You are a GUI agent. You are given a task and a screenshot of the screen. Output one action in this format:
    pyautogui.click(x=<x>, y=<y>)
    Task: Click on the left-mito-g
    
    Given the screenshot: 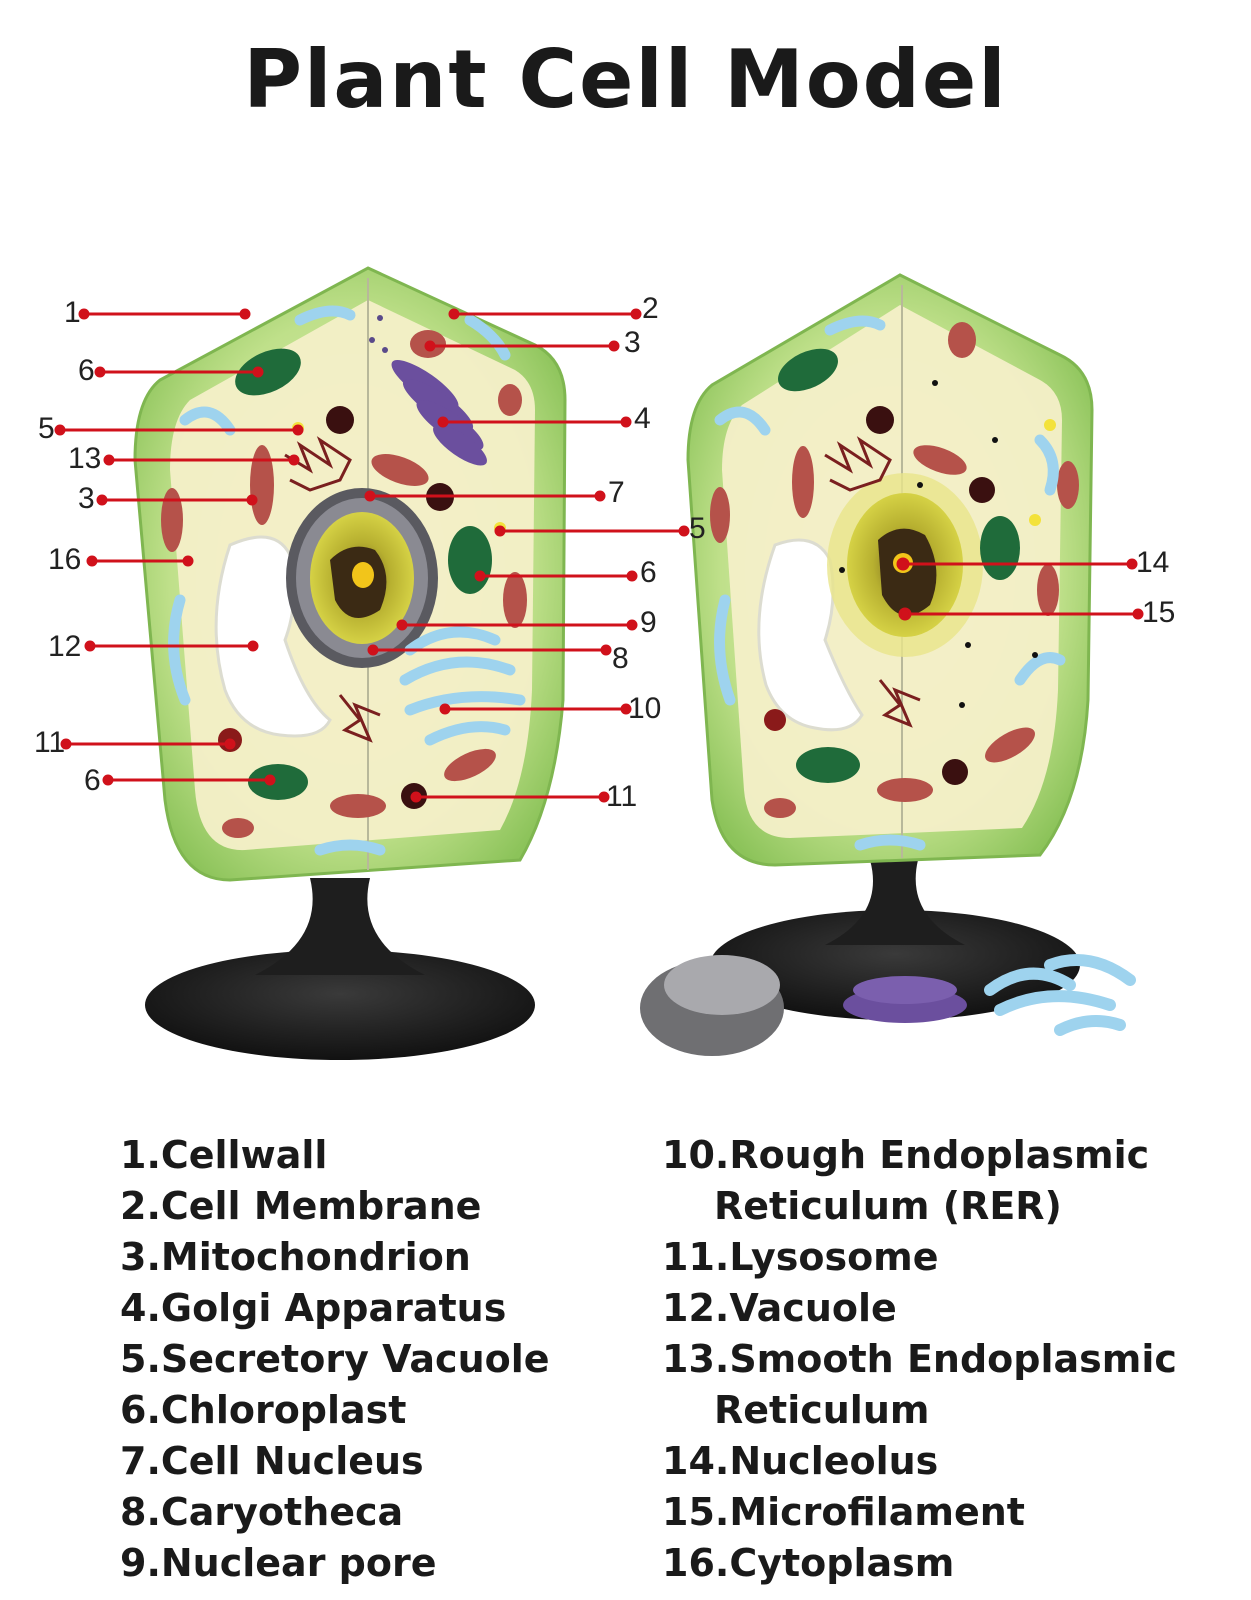 What is the action you would take?
    pyautogui.click(x=470, y=765)
    